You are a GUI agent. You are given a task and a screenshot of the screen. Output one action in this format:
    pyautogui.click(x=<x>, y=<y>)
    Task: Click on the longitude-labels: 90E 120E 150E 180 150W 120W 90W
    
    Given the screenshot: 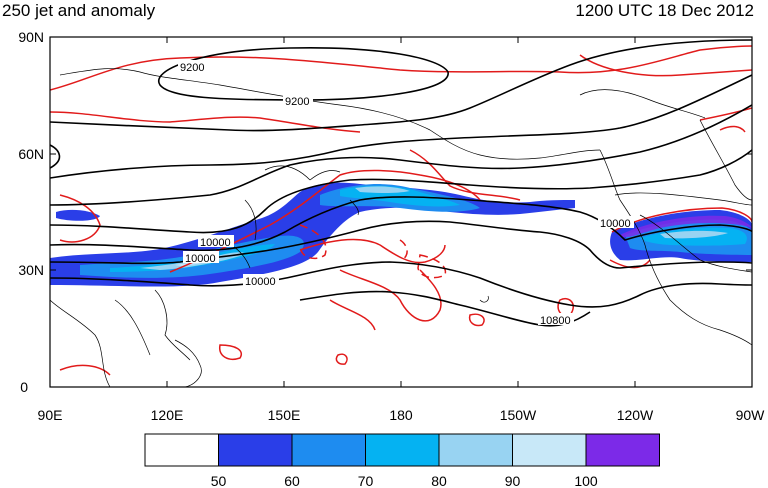 What is the action you would take?
    pyautogui.click(x=402, y=415)
    